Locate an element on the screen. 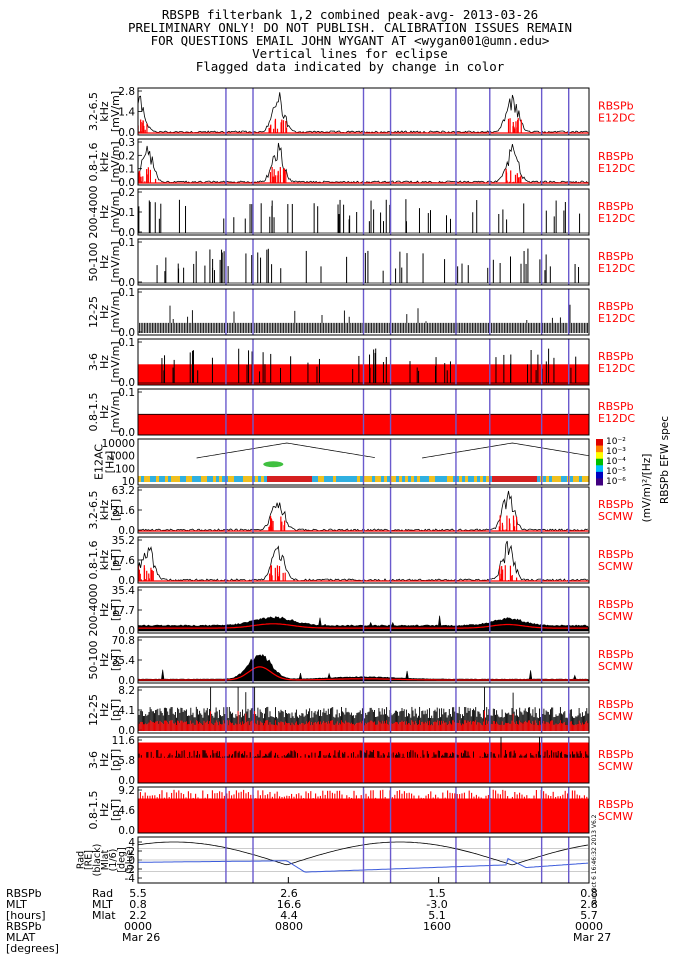 The width and height of the screenshot is (700, 955). panel-14-sensor-label: SCMW is located at coordinates (615, 816).